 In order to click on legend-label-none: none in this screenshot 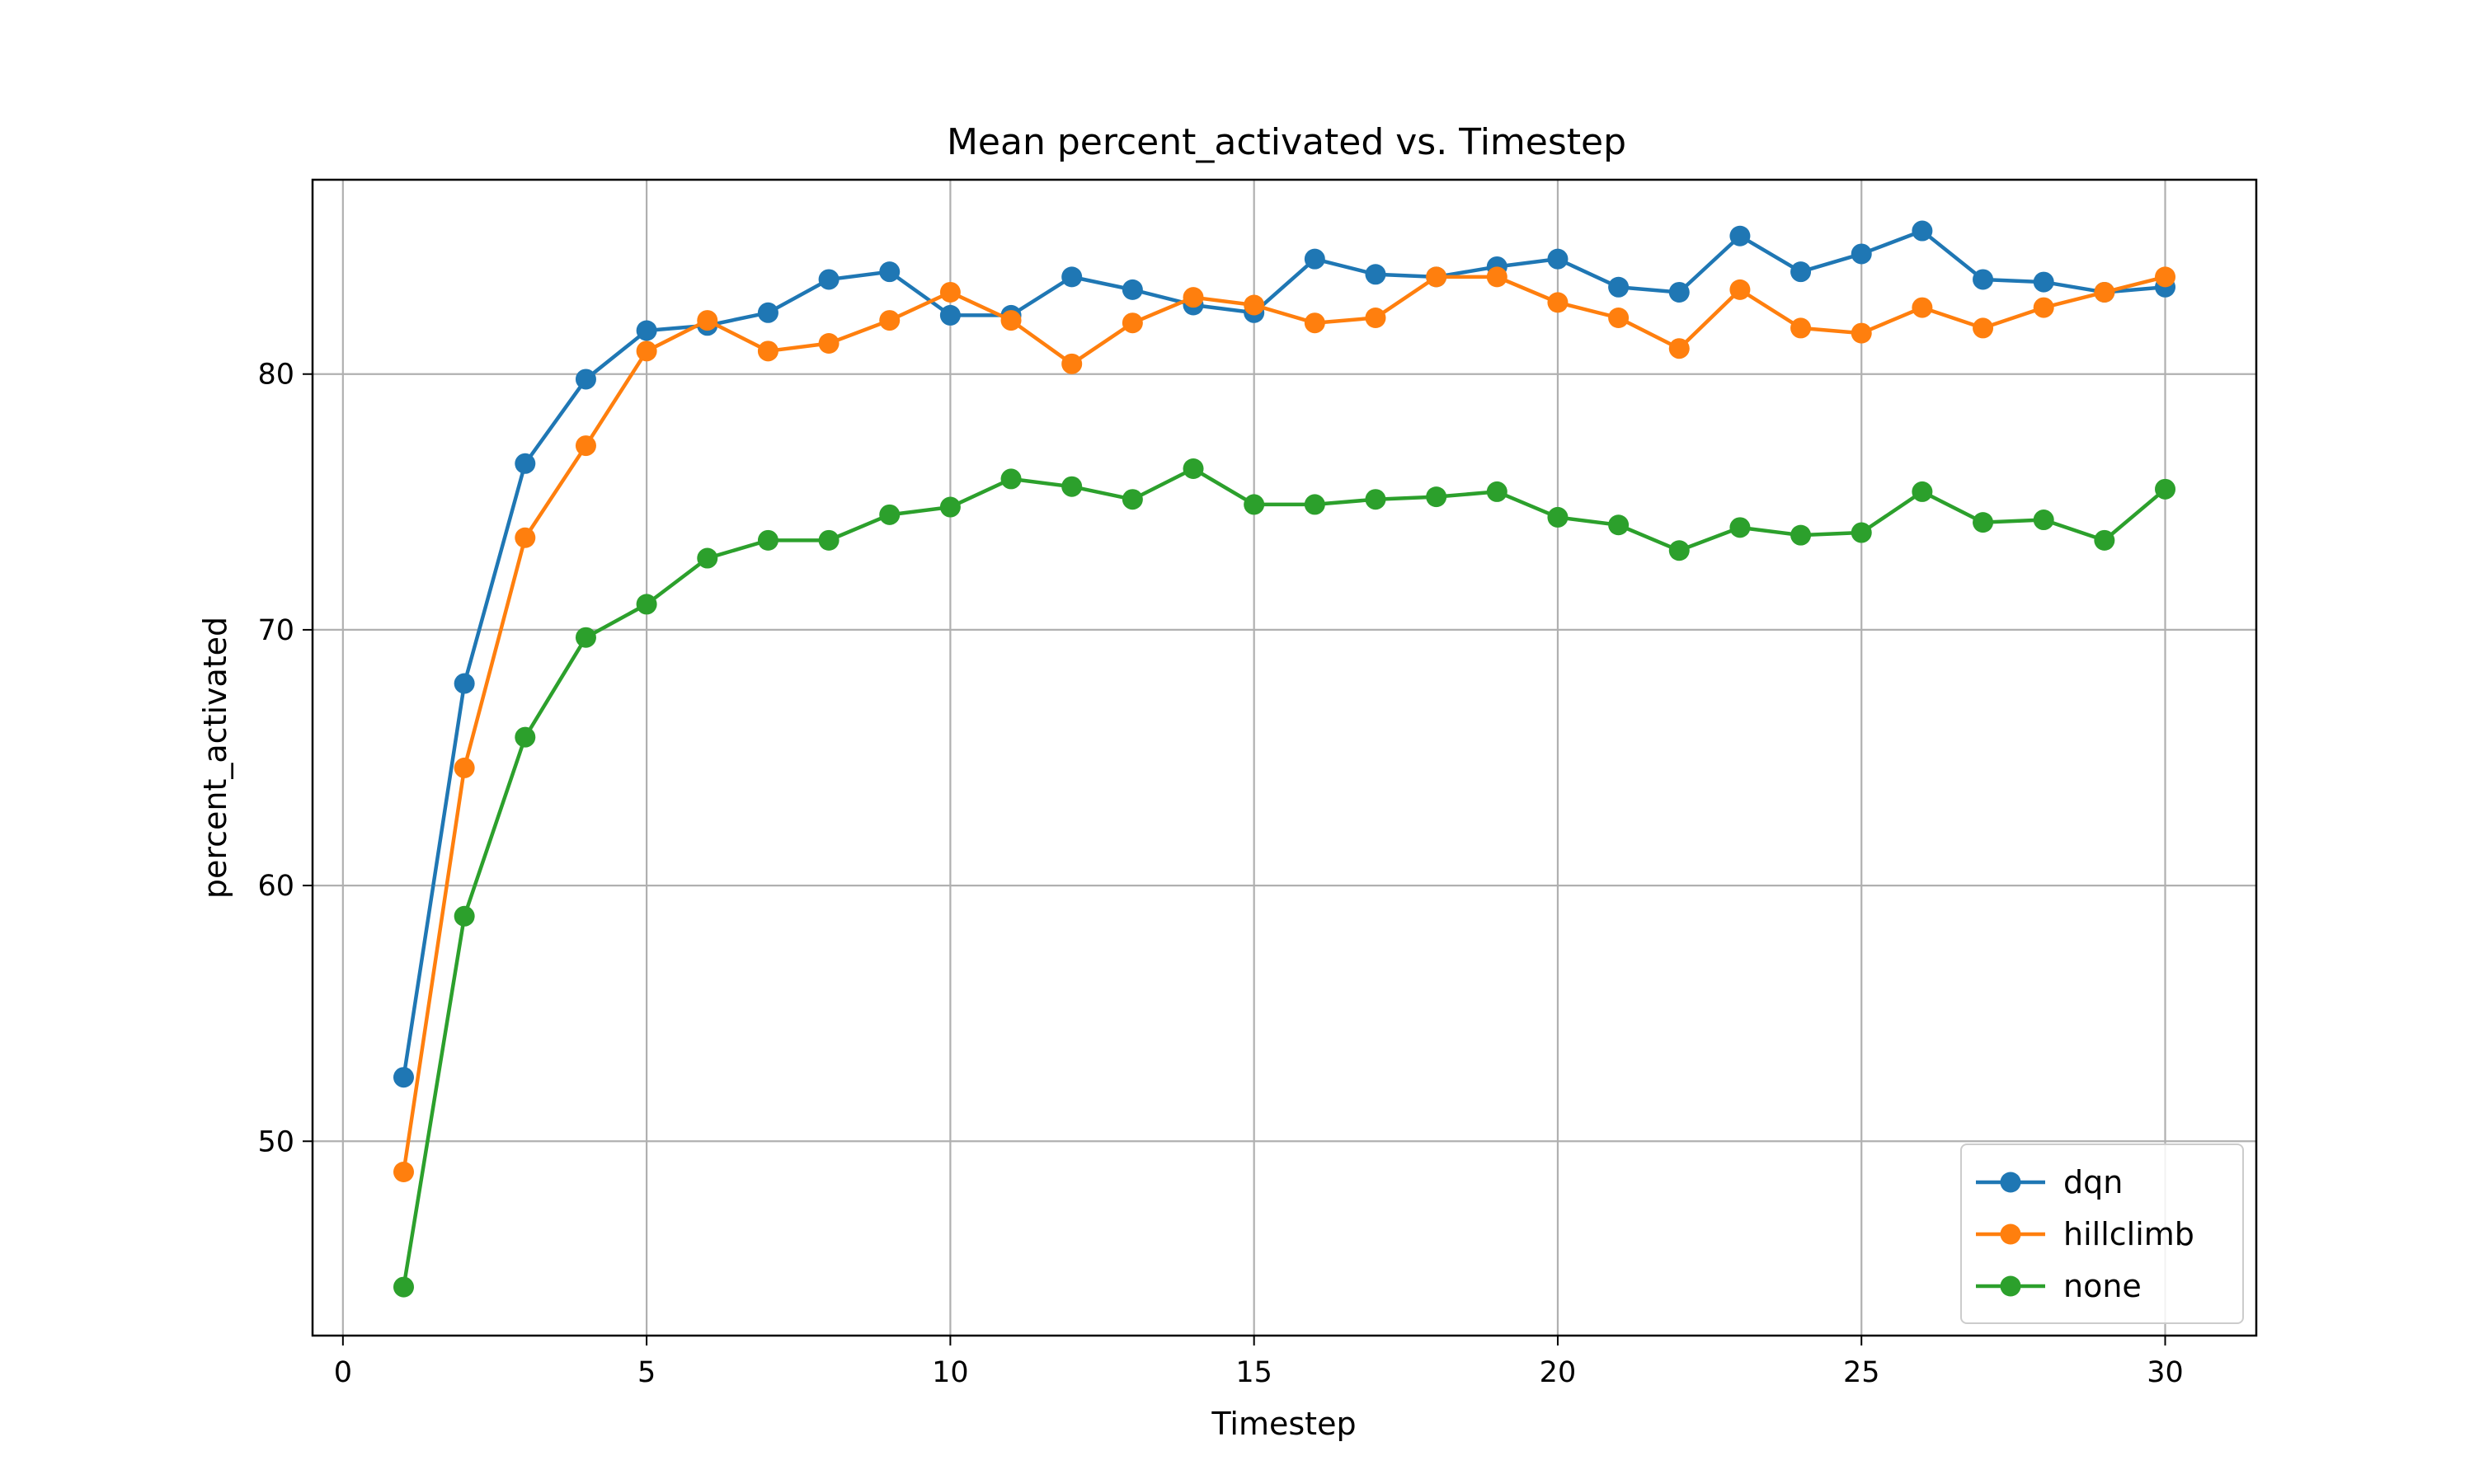, I will do `click(2102, 1286)`.